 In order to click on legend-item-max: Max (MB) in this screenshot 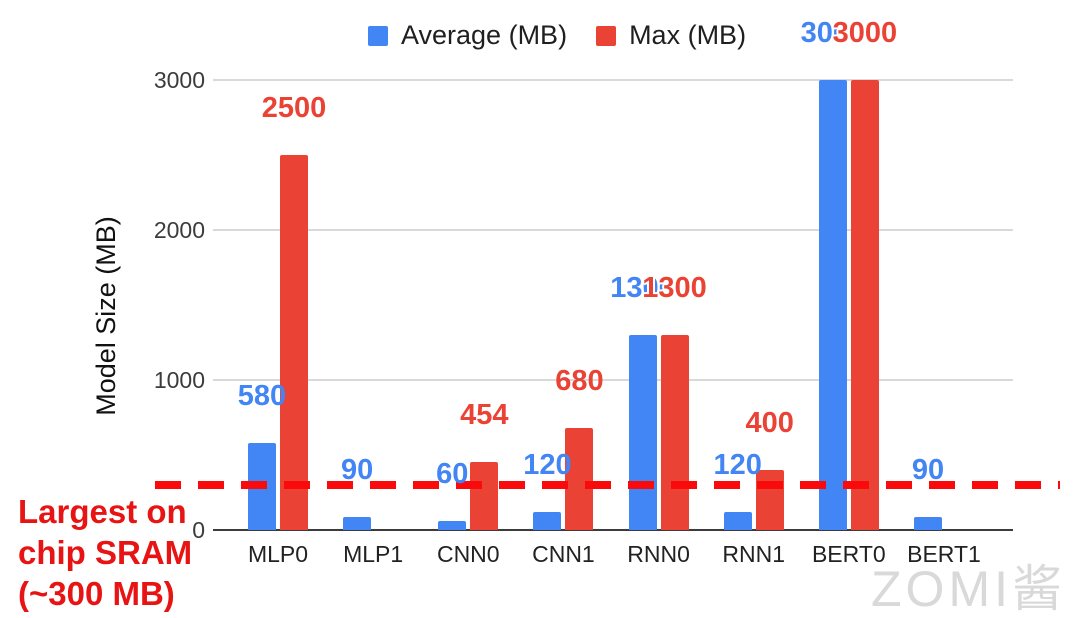, I will do `click(671, 35)`.